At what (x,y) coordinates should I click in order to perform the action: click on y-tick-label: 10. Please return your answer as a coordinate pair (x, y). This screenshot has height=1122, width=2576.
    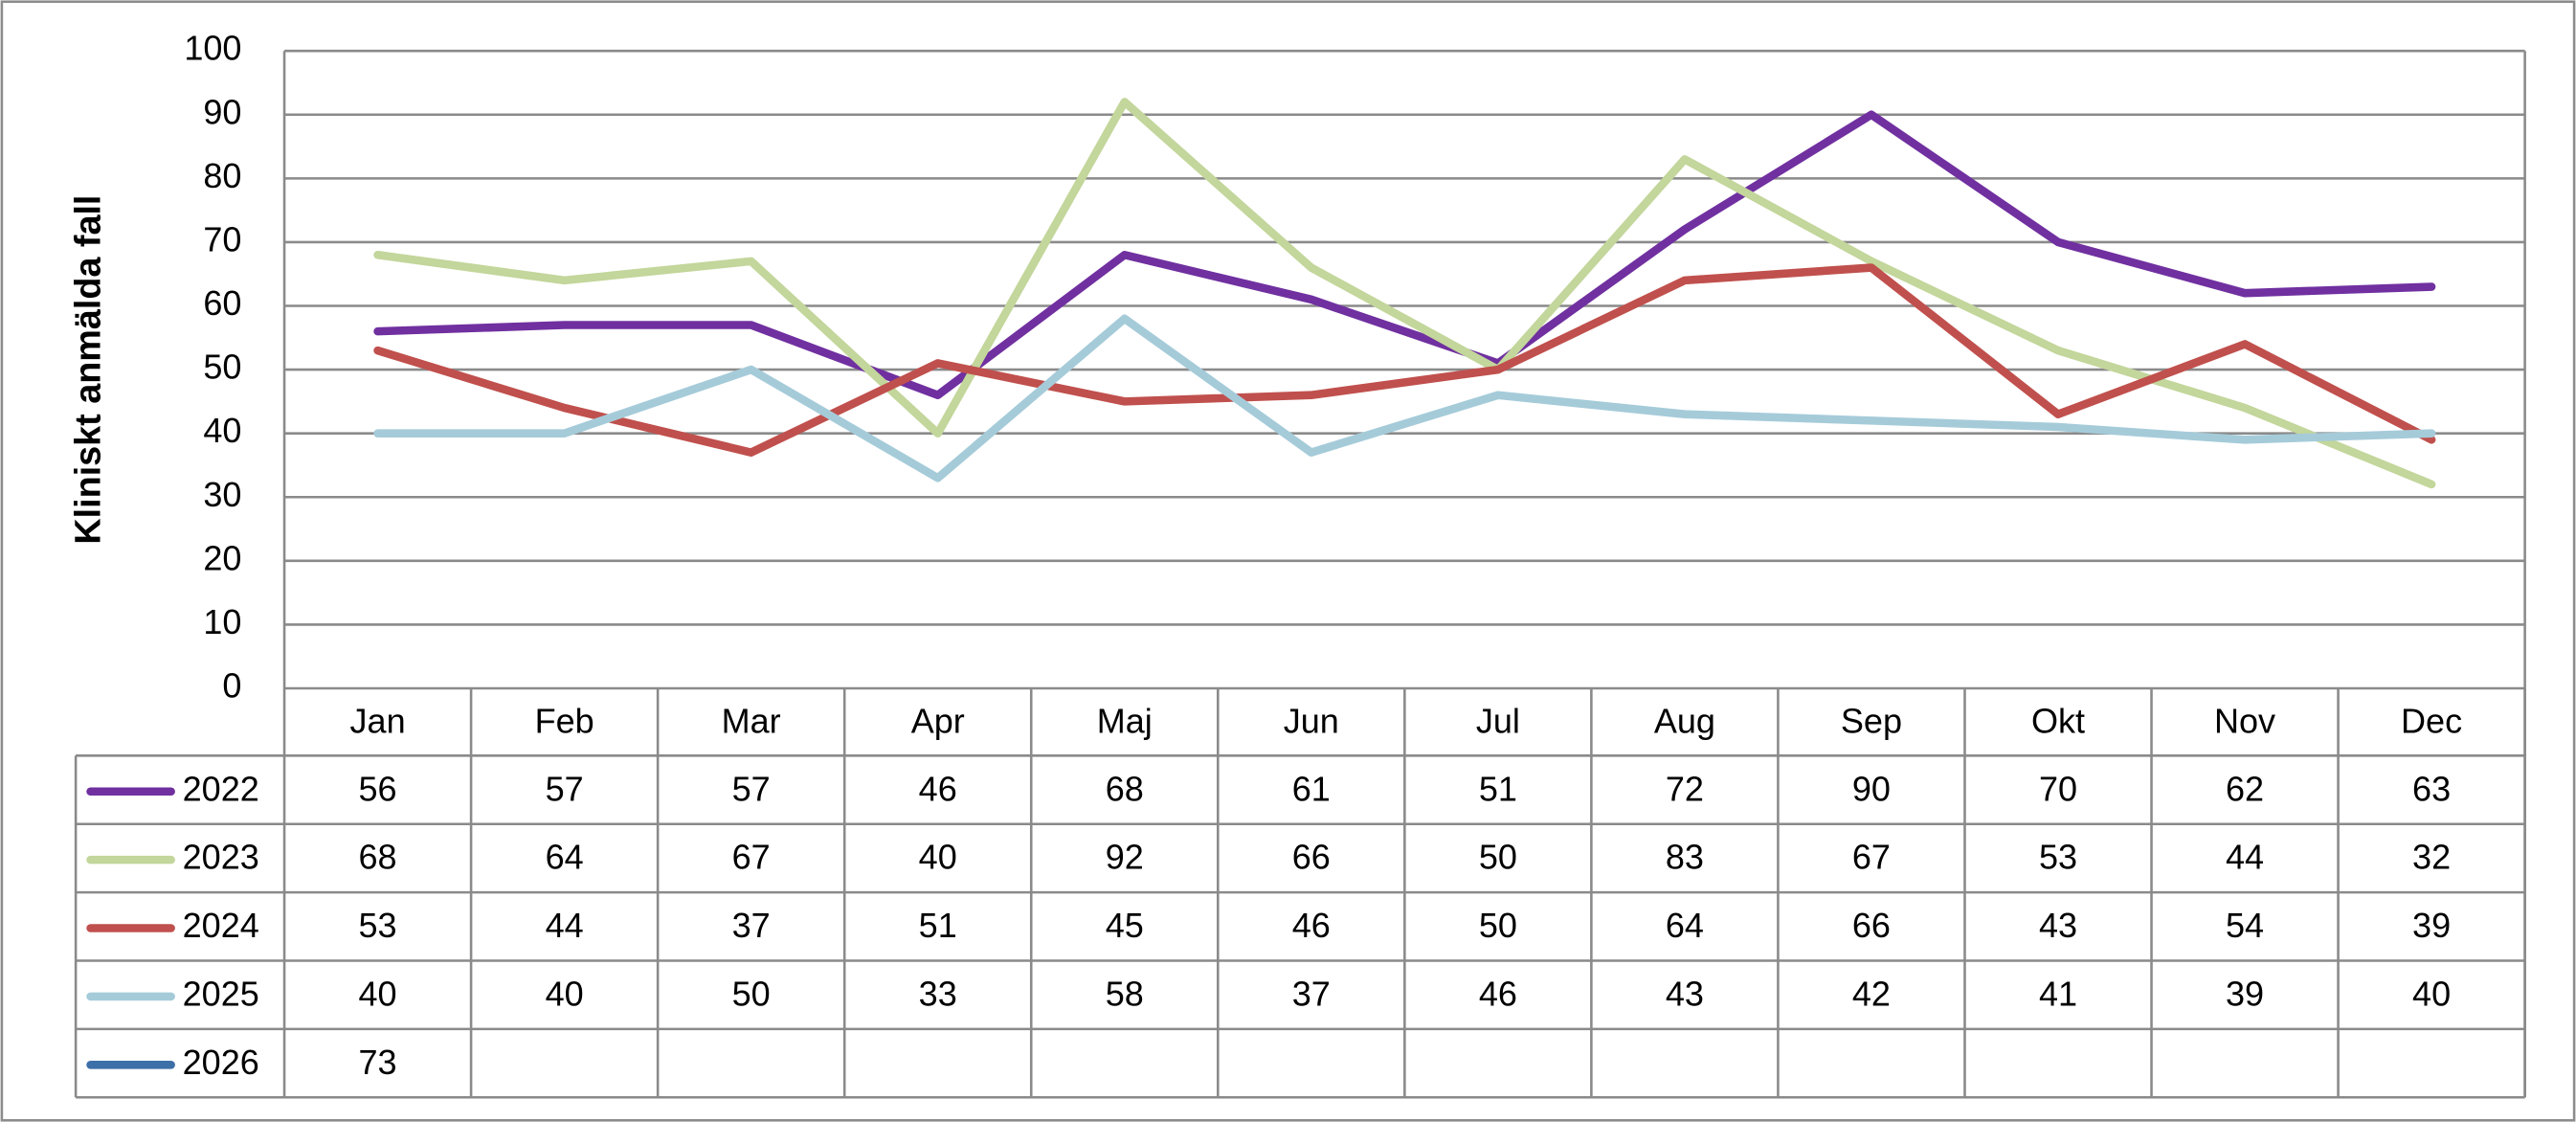
    Looking at the image, I should click on (222, 622).